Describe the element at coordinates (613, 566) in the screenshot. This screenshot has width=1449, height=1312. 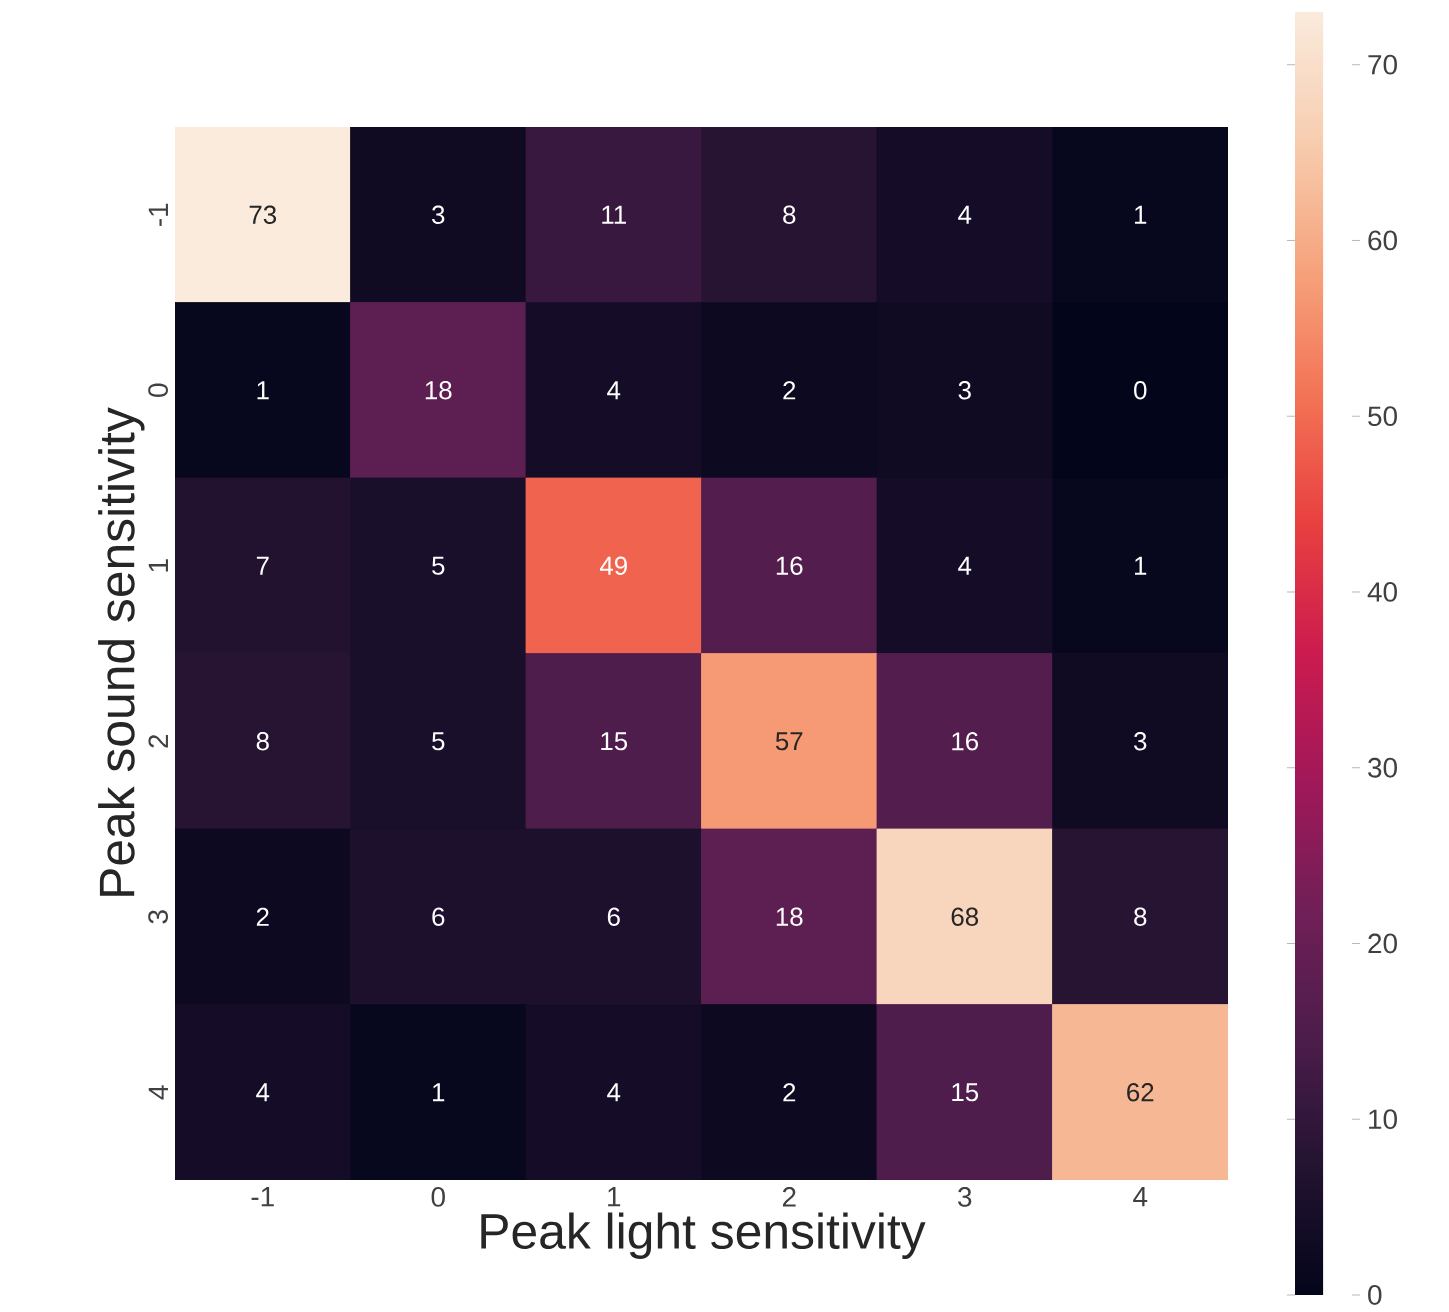
I see `data-label: 49` at that location.